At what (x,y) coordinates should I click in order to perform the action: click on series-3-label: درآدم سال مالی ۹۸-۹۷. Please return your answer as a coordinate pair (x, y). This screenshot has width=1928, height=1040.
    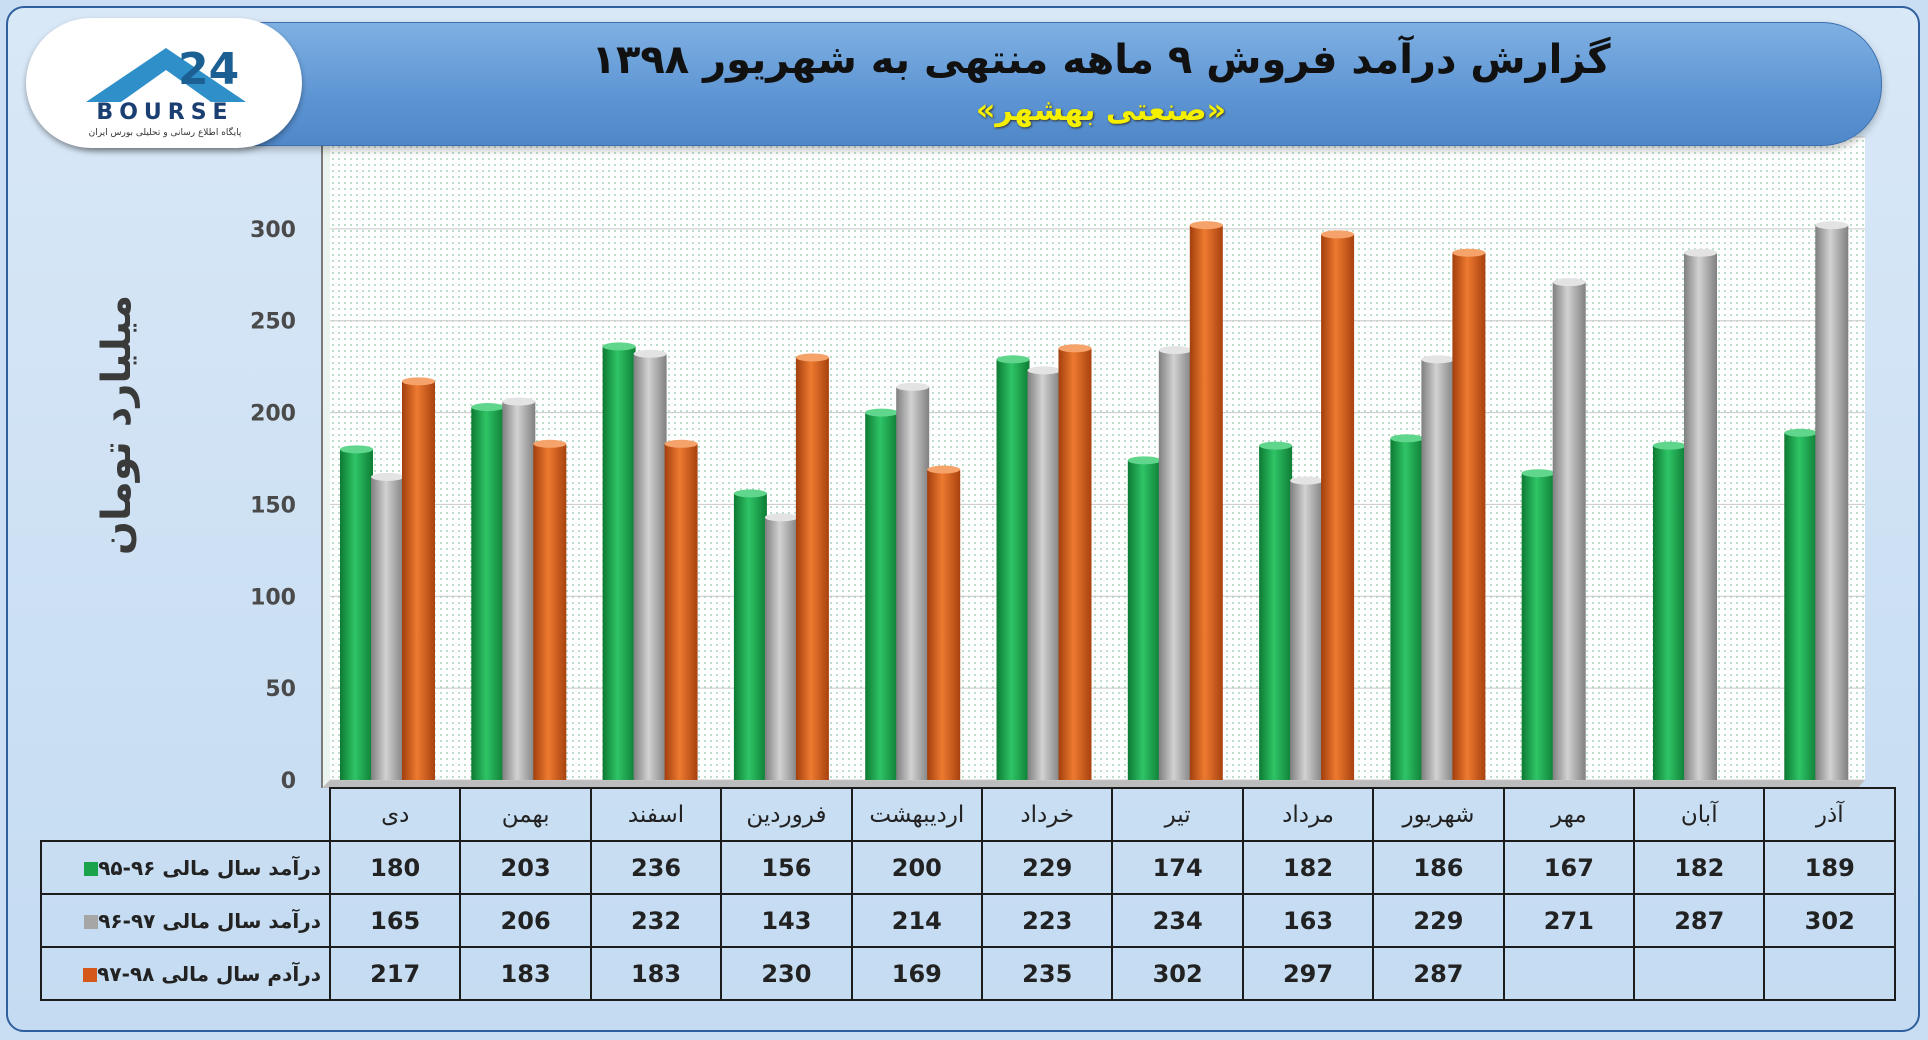
    Looking at the image, I should click on (185, 973).